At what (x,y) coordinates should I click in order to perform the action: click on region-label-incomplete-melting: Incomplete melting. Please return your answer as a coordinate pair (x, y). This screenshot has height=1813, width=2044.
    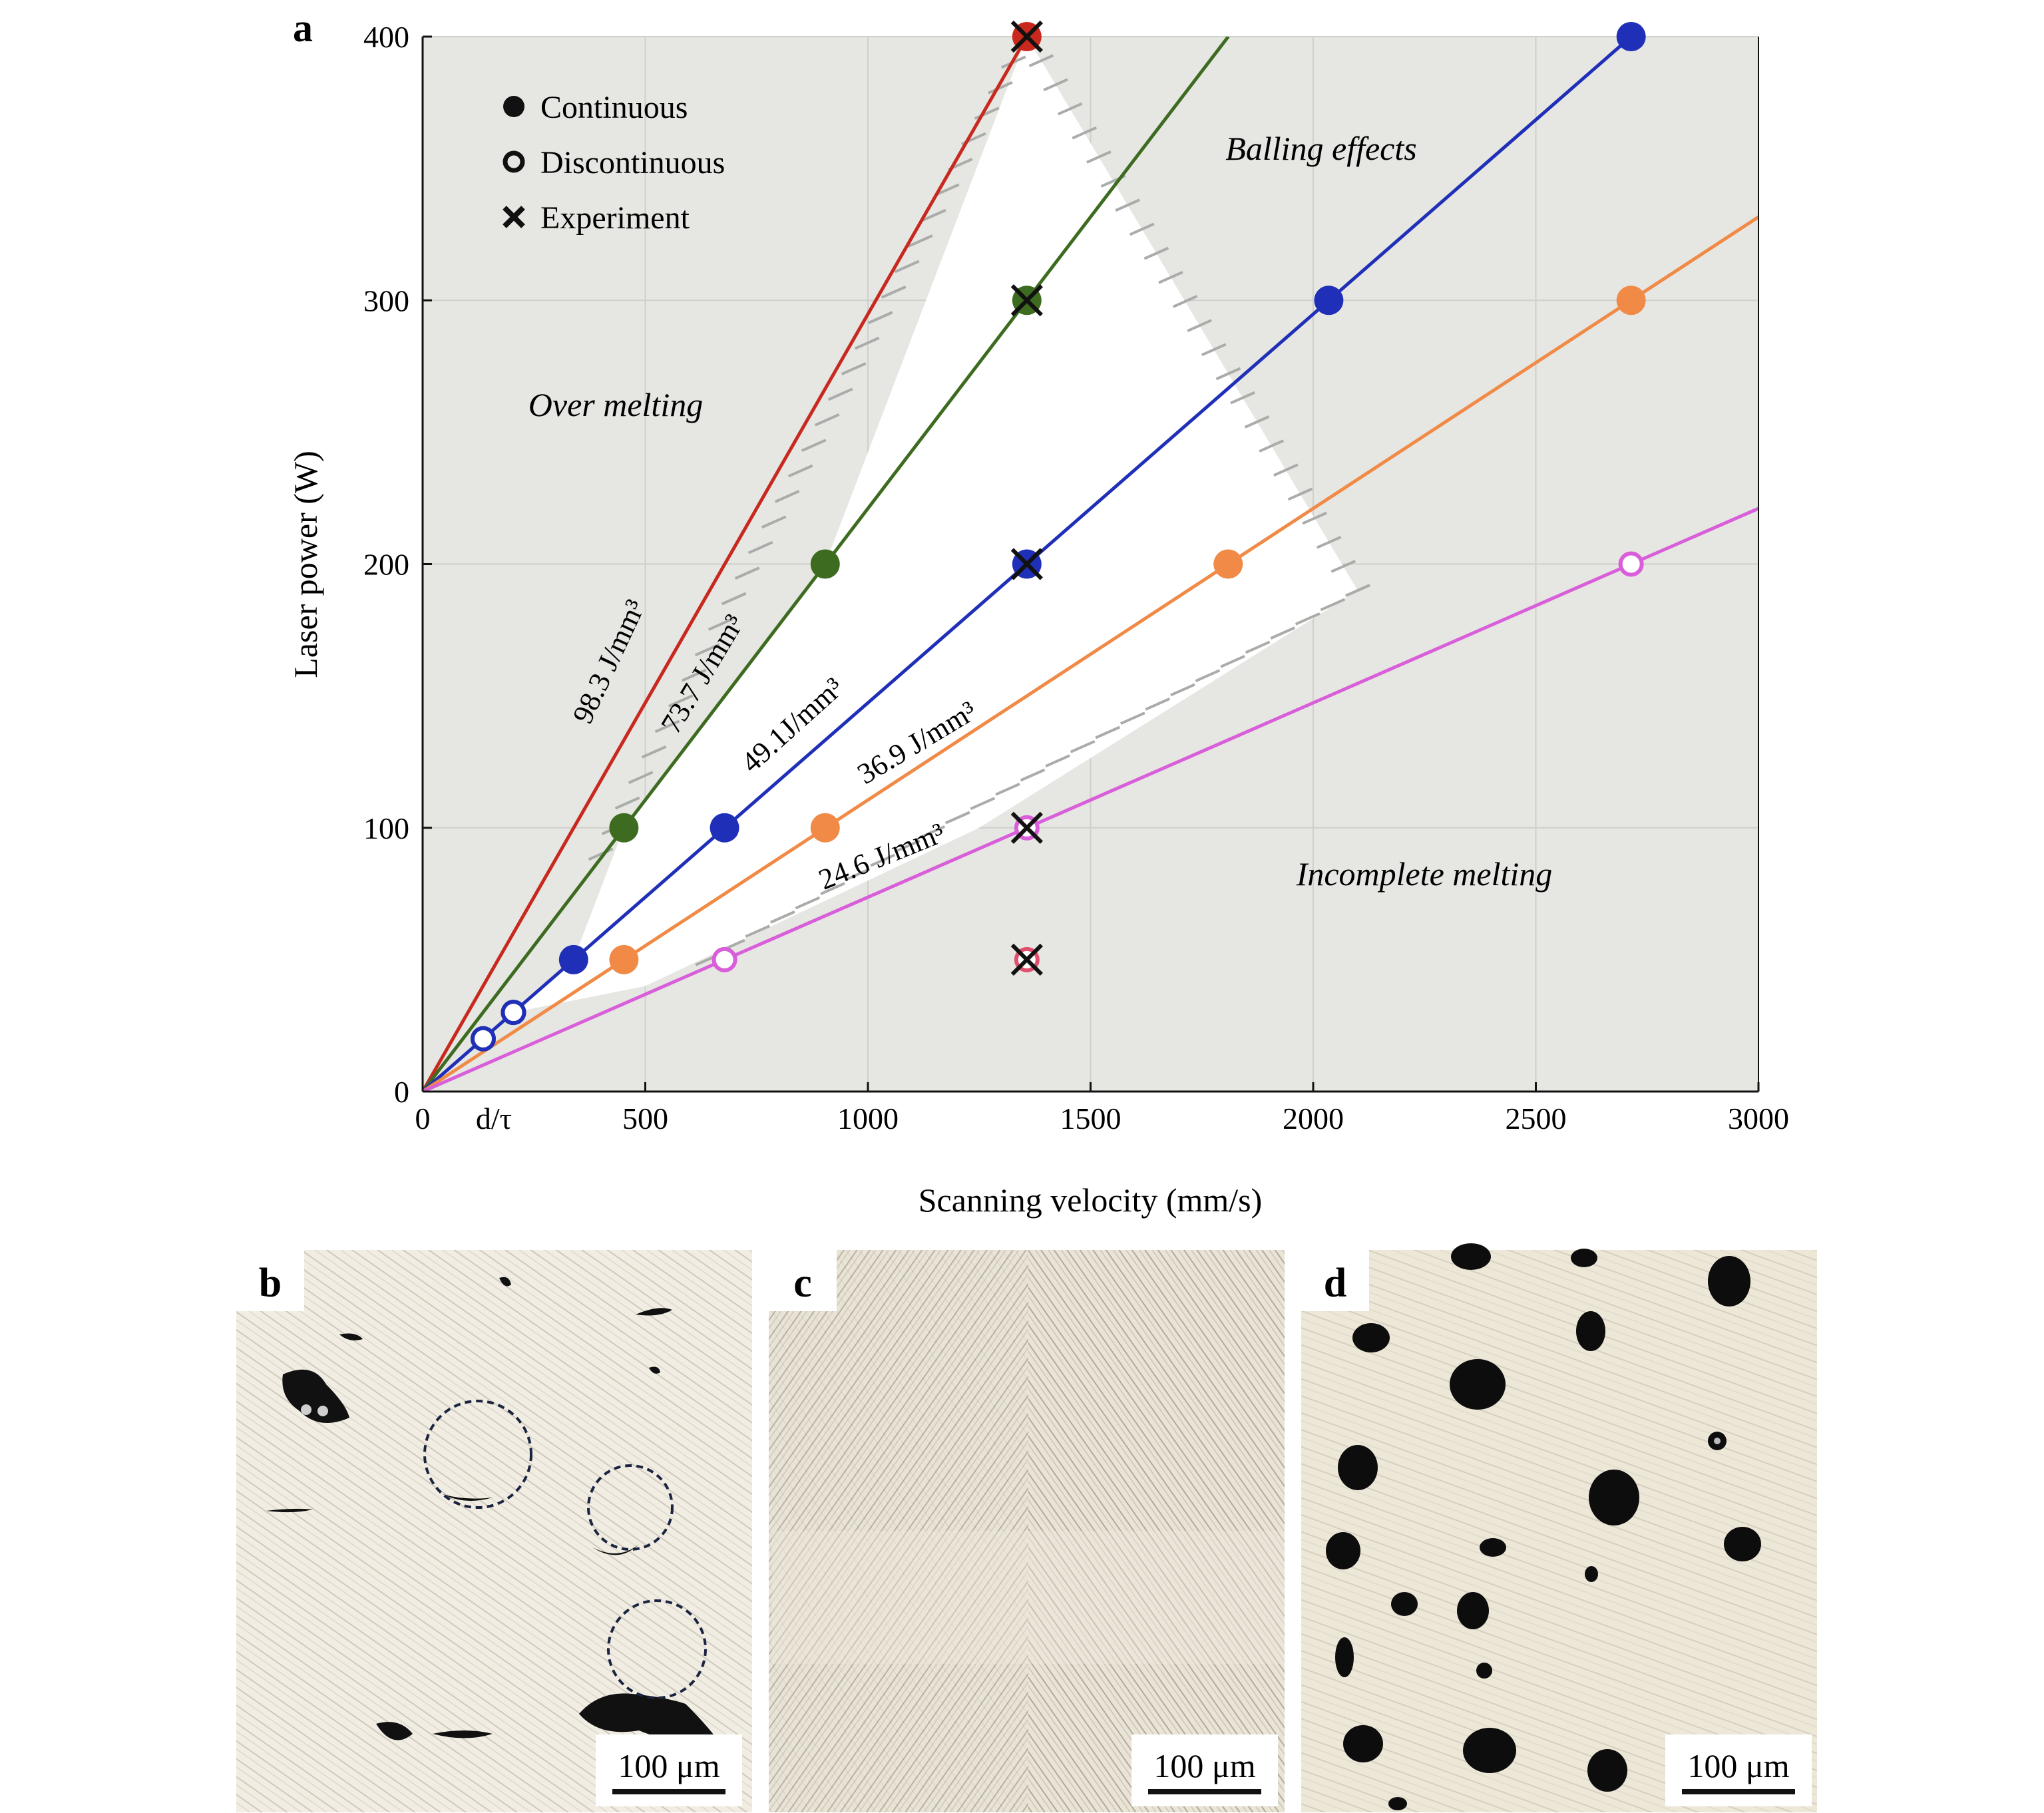
    Looking at the image, I should click on (1424, 874).